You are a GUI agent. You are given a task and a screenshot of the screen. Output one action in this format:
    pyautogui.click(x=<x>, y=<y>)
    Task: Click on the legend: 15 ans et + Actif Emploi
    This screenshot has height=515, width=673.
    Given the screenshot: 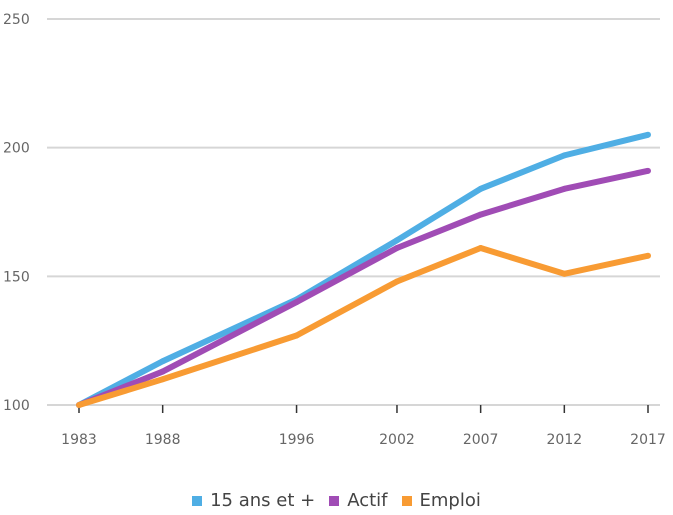 What is the action you would take?
    pyautogui.click(x=336, y=500)
    